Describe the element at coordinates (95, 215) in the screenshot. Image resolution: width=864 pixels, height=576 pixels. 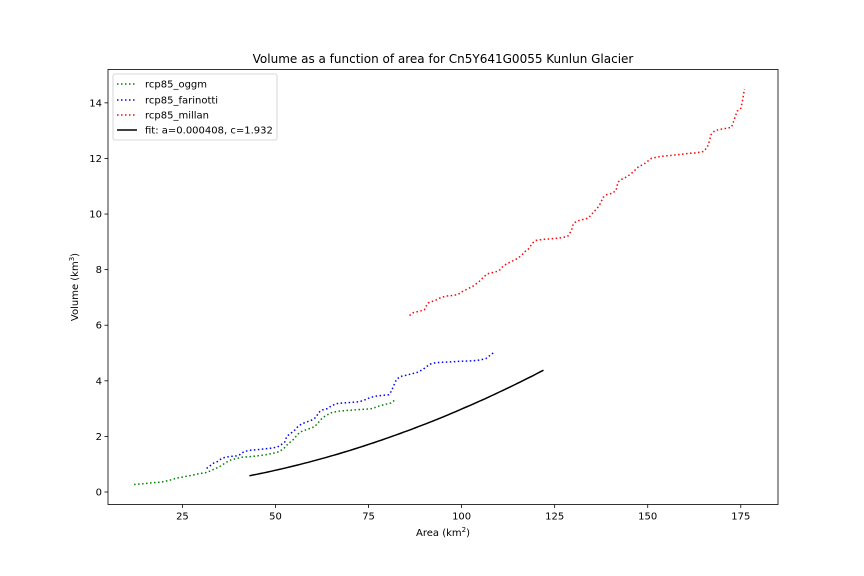
I see `y-tick-label: 10` at that location.